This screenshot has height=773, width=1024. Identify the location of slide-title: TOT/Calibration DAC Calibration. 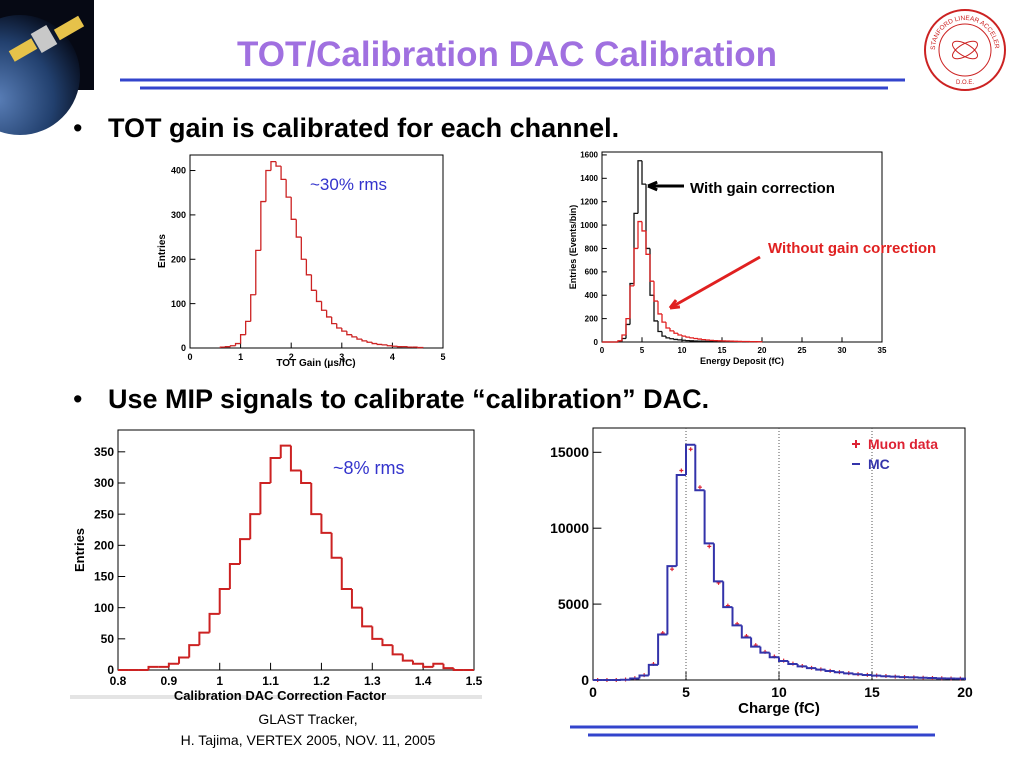
(507, 54).